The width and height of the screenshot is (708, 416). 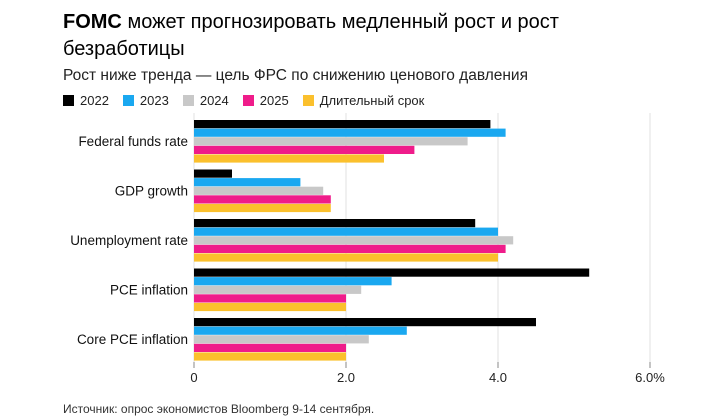 What do you see at coordinates (259, 190) in the screenshot?
I see `bar-gdp-growth-2024` at bounding box center [259, 190].